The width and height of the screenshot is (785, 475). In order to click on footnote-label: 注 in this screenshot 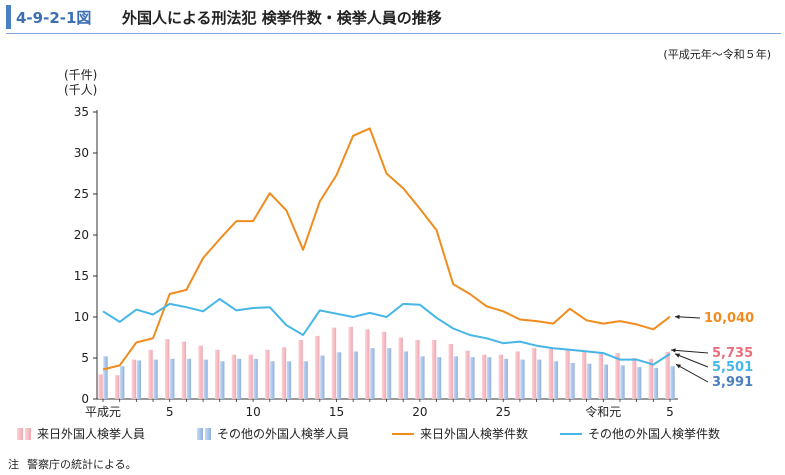, I will do `click(13, 464)`.